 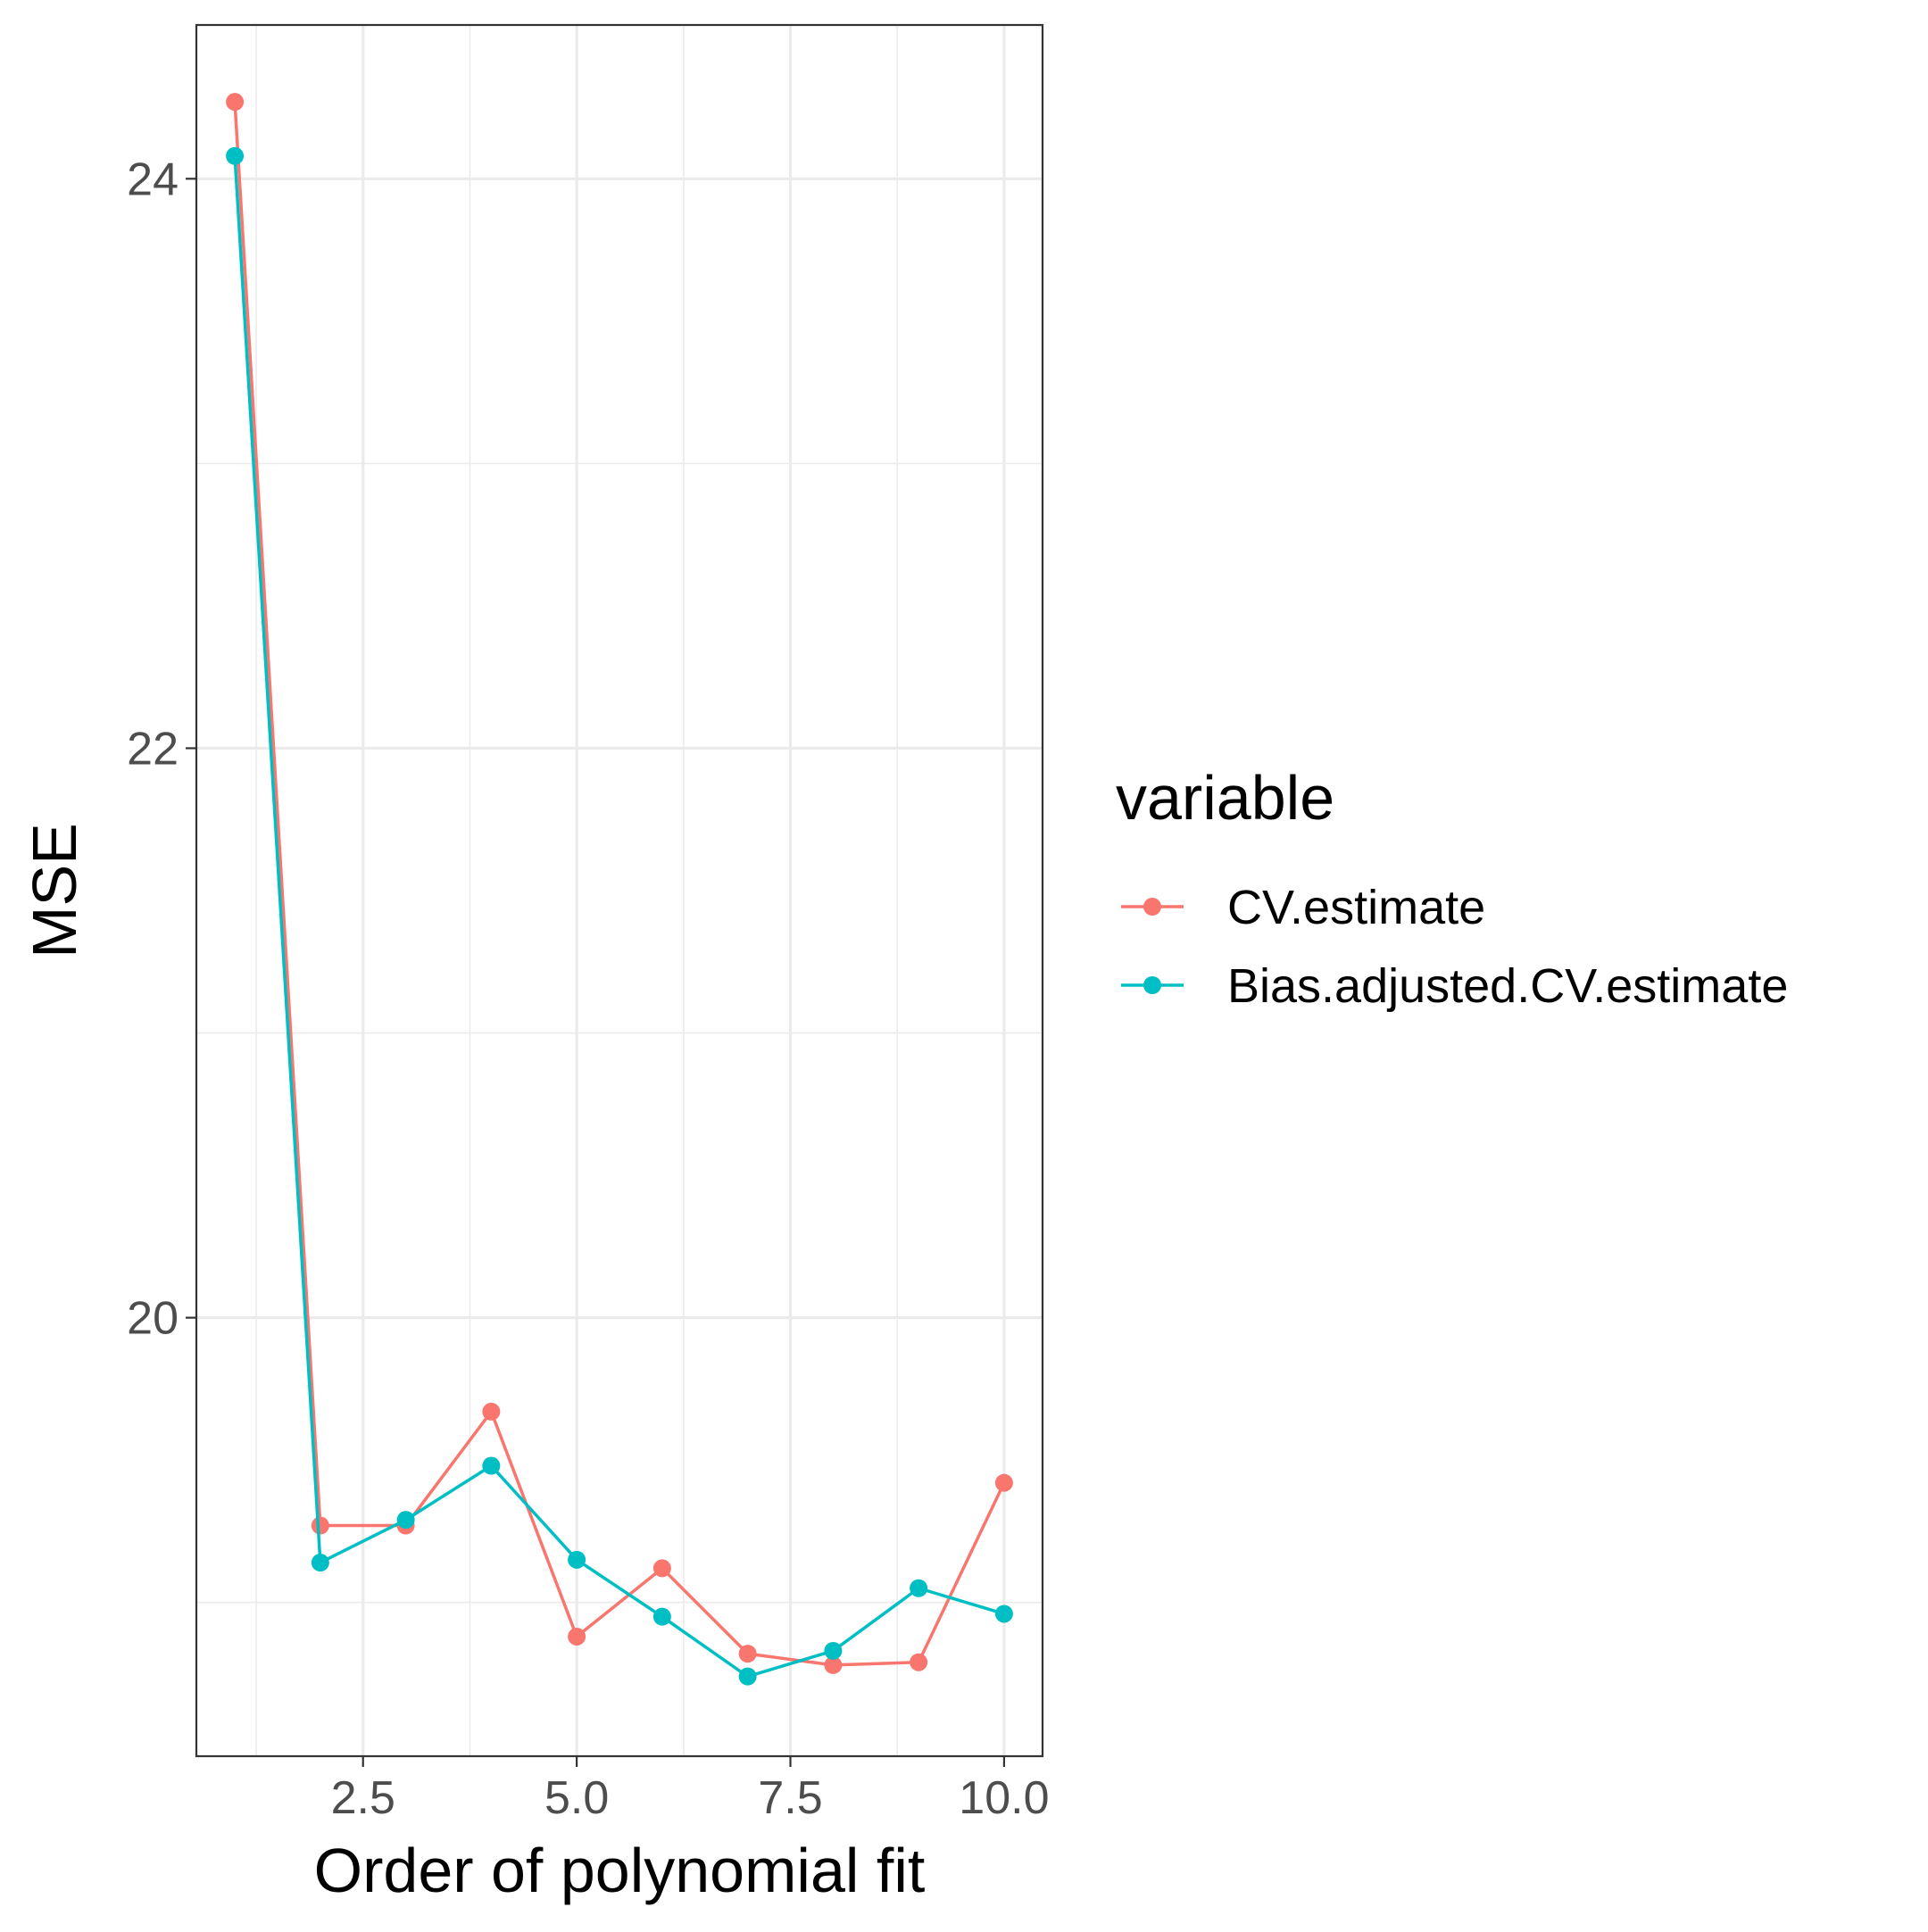 I want to click on legend-label: Bias.adjusted.CV.estimate, so click(x=1507, y=986).